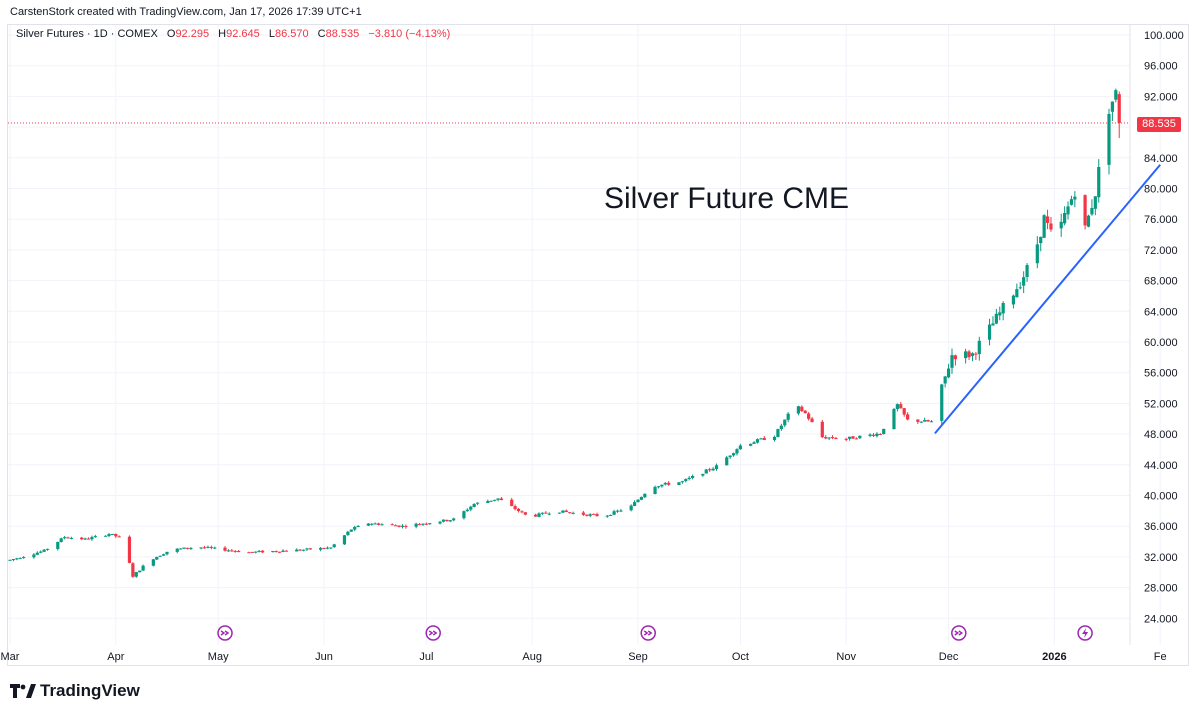  Describe the element at coordinates (1161, 374) in the screenshot. I see `y-tick-label: 56.000` at that location.